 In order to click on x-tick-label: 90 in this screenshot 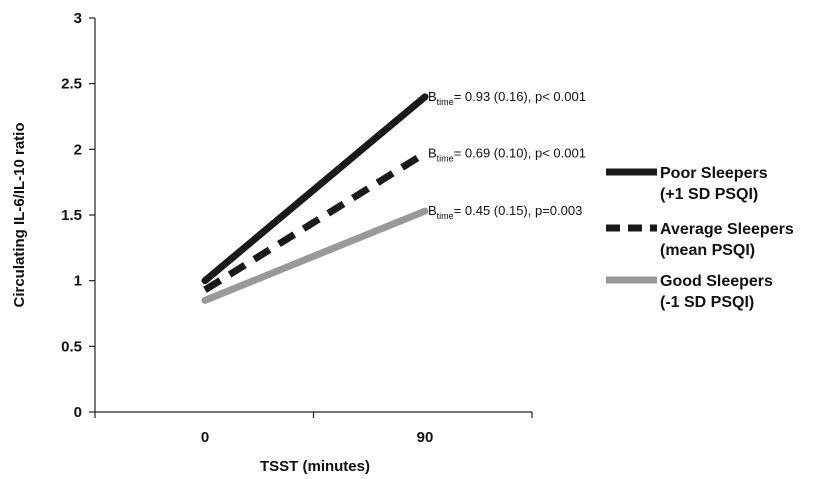, I will do `click(425, 437)`.